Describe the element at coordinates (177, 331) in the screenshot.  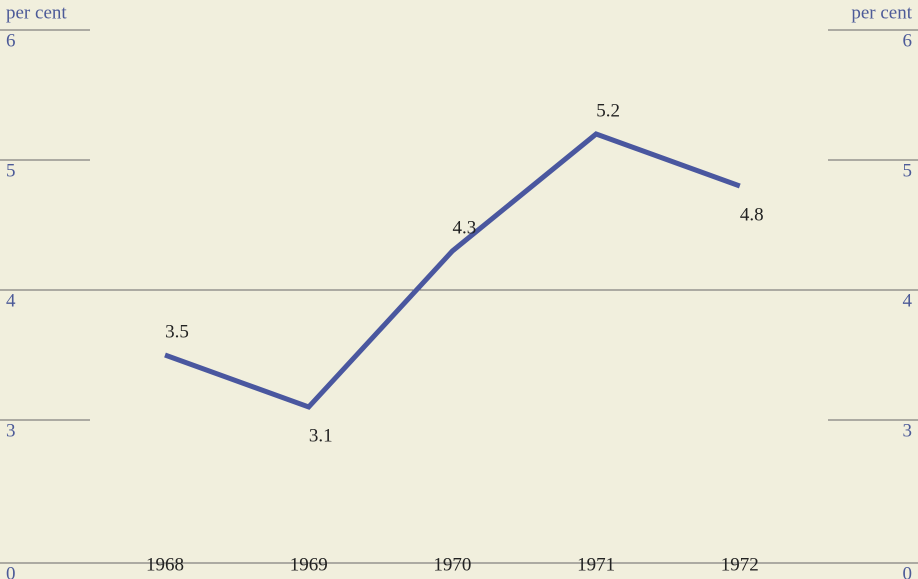
I see `data-label: 3.5` at that location.